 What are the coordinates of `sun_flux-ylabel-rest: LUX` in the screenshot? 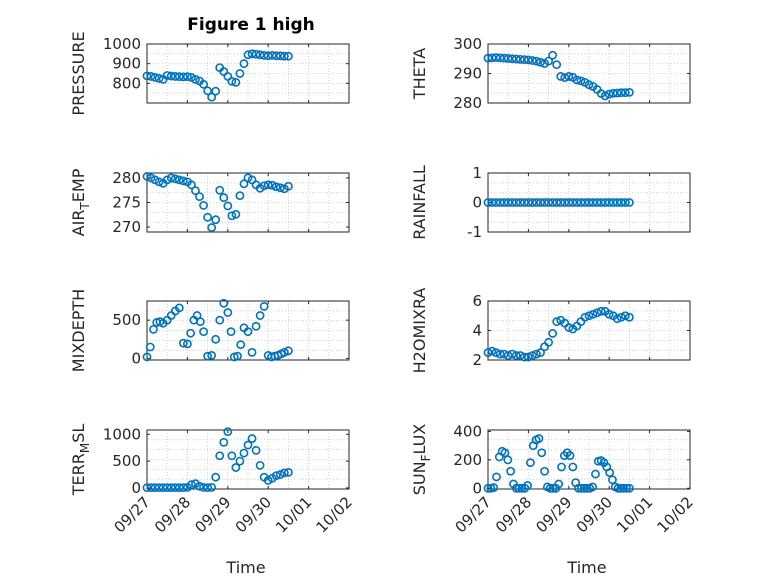 It's located at (419, 439).